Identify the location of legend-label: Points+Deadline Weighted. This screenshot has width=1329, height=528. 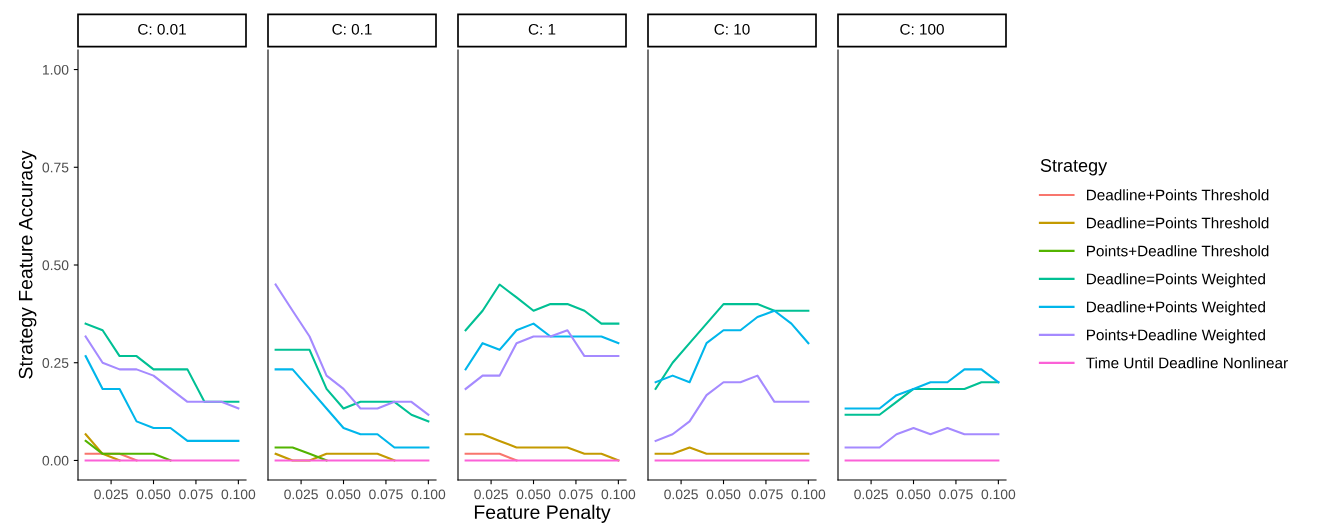
(1176, 336).